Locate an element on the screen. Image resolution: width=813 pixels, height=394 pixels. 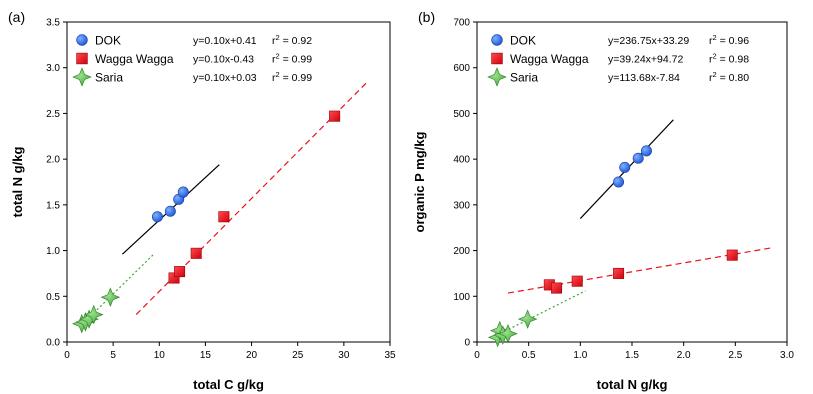
r-squared: r2 = 0.96 is located at coordinates (729, 40).